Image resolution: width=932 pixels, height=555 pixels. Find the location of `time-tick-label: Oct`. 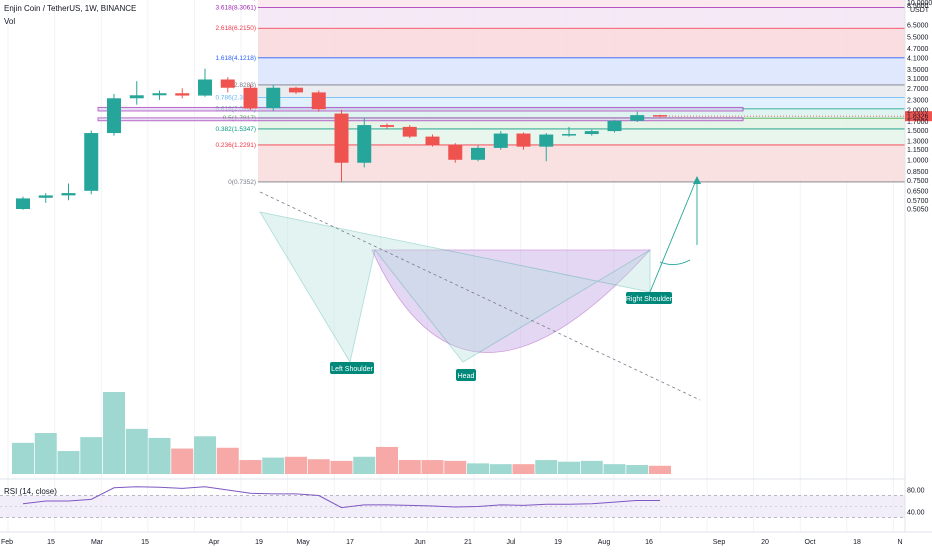

time-tick-label: Oct is located at coordinates (810, 542).